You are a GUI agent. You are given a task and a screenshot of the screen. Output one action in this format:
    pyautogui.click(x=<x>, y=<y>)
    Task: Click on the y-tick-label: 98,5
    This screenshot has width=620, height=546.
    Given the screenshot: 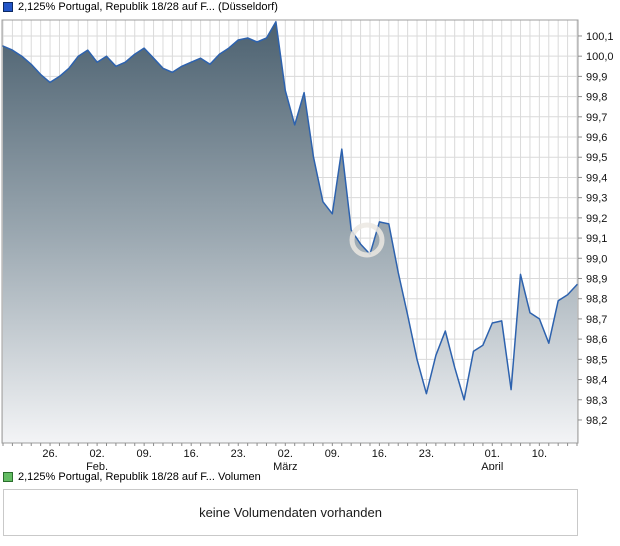 What is the action you would take?
    pyautogui.click(x=596, y=360)
    